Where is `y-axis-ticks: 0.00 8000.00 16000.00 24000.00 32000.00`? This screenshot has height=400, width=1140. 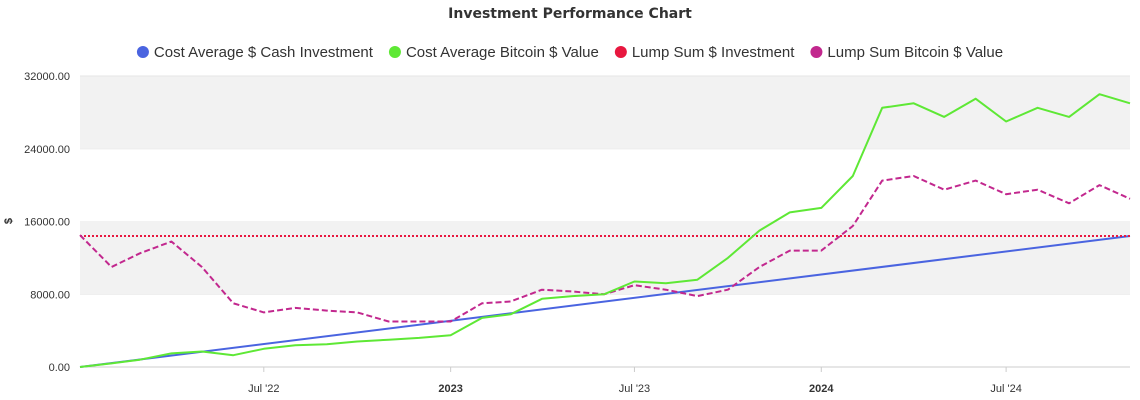
y-axis-ticks: 0.00 8000.00 16000.00 24000.00 32000.00 is located at coordinates (47, 222).